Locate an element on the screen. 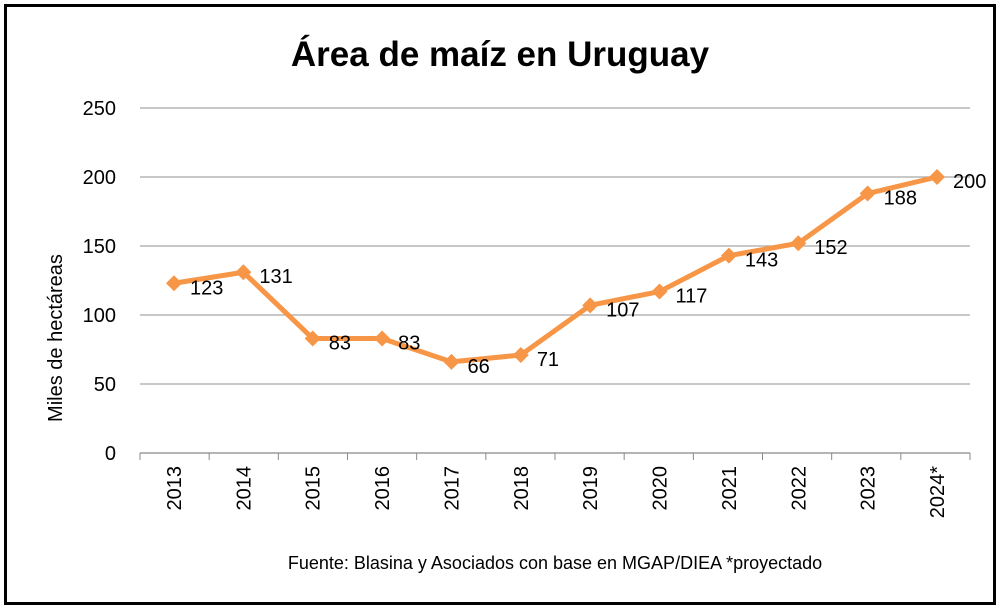  x-tick-label: 2014 is located at coordinates (244, 488).